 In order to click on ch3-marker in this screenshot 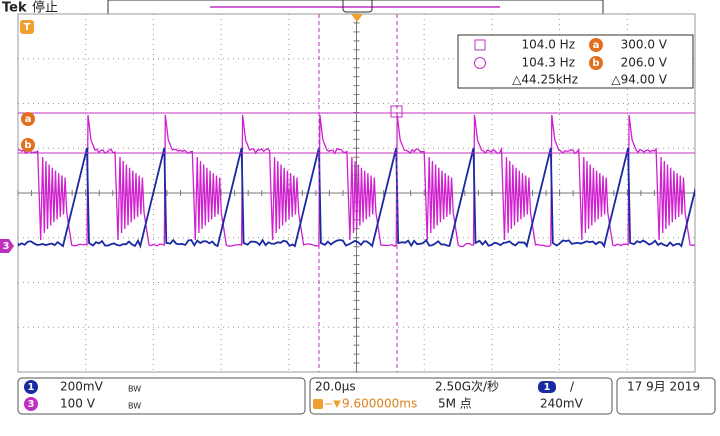, I will do `click(7, 246)`.